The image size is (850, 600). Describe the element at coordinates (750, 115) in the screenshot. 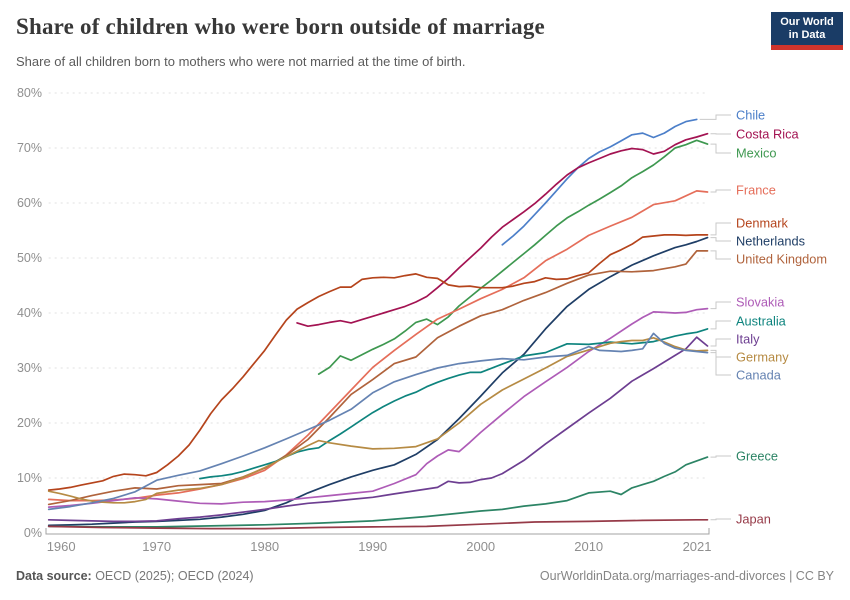

I see `legend-label-chile: Chile` at that location.